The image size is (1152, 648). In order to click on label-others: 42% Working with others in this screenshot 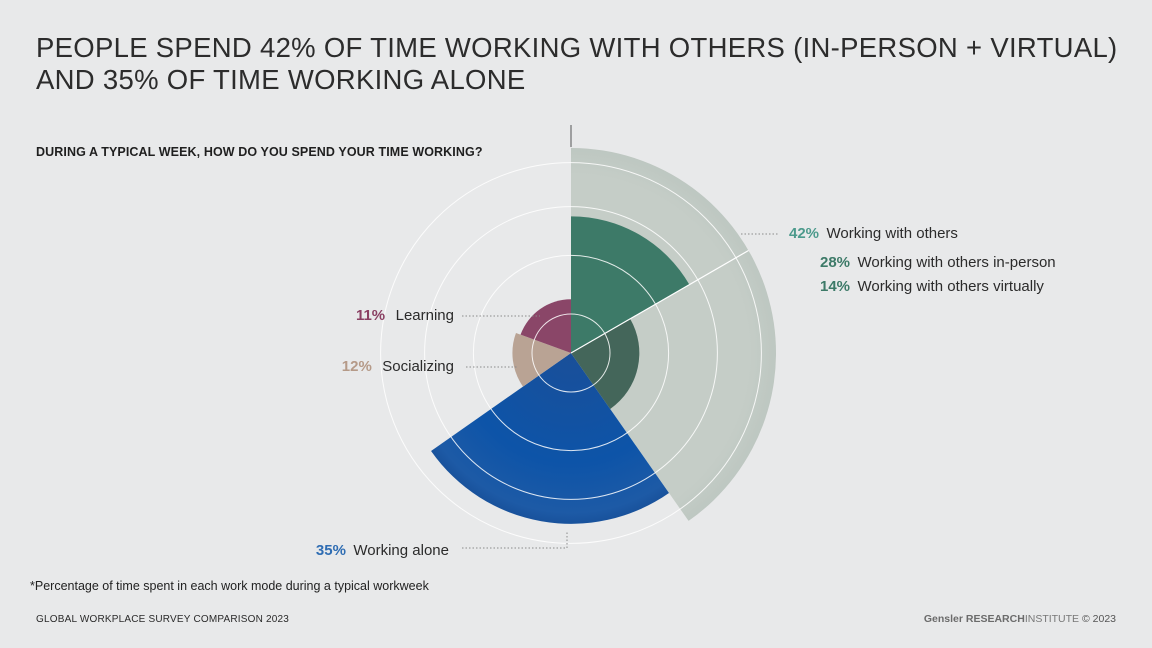, I will do `click(873, 233)`.